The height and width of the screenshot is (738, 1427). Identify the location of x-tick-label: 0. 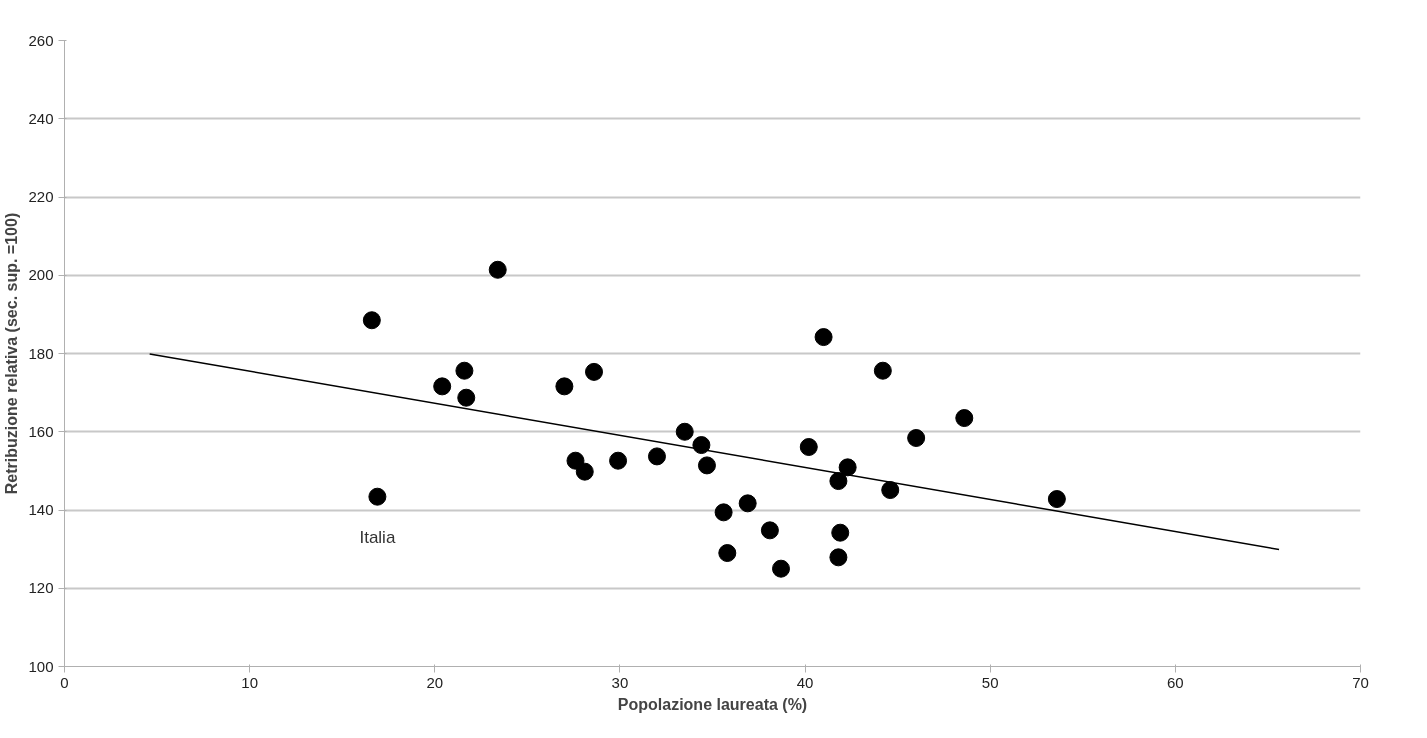
(64, 682).